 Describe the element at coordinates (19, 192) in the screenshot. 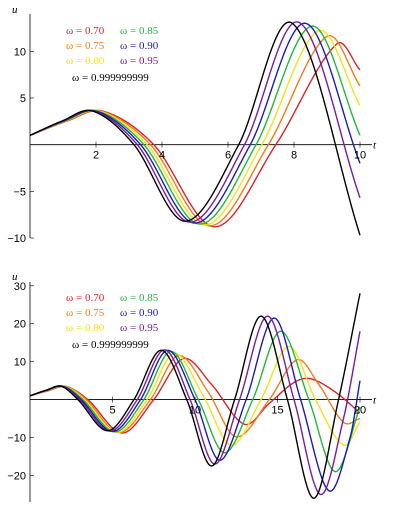

I see `y-tick-label: −5` at that location.